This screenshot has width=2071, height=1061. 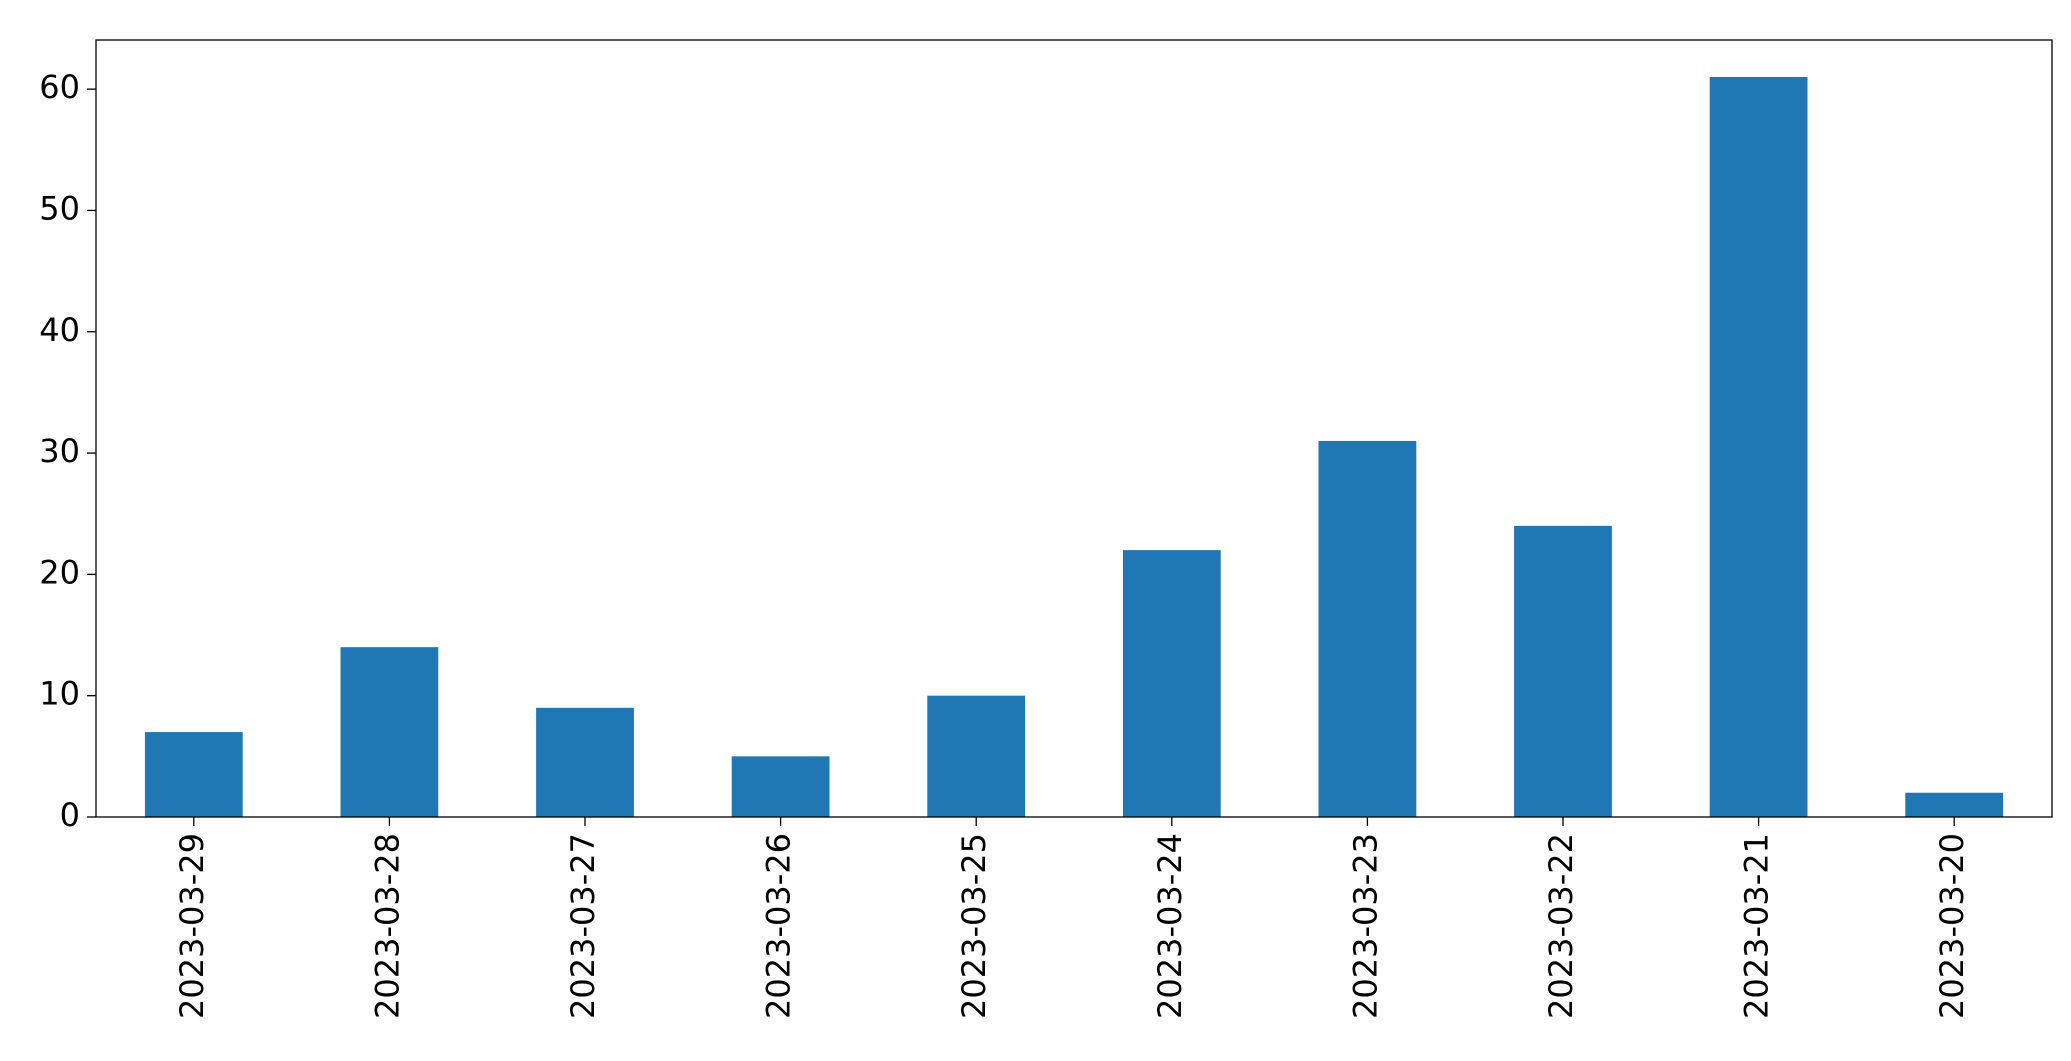 I want to click on x-tick-label: 2023-03-21, so click(x=1757, y=926).